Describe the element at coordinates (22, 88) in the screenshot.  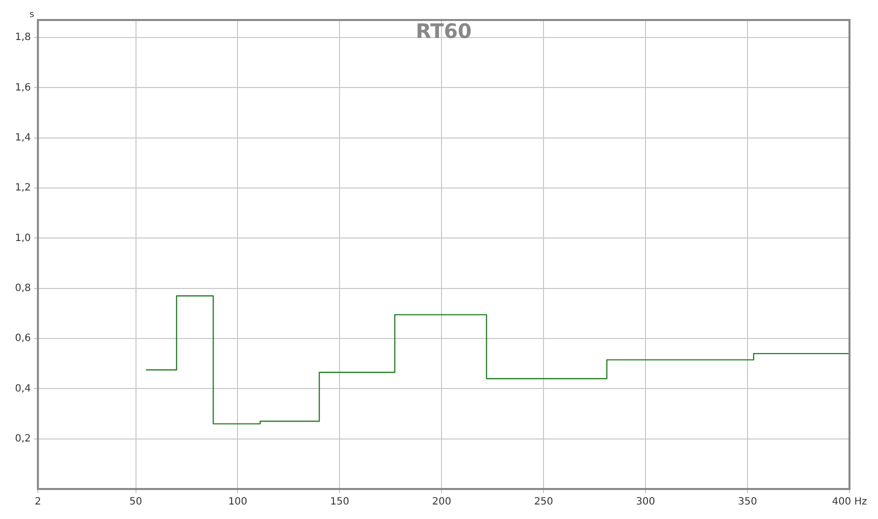
I see `y-tick-label: 1,6` at that location.